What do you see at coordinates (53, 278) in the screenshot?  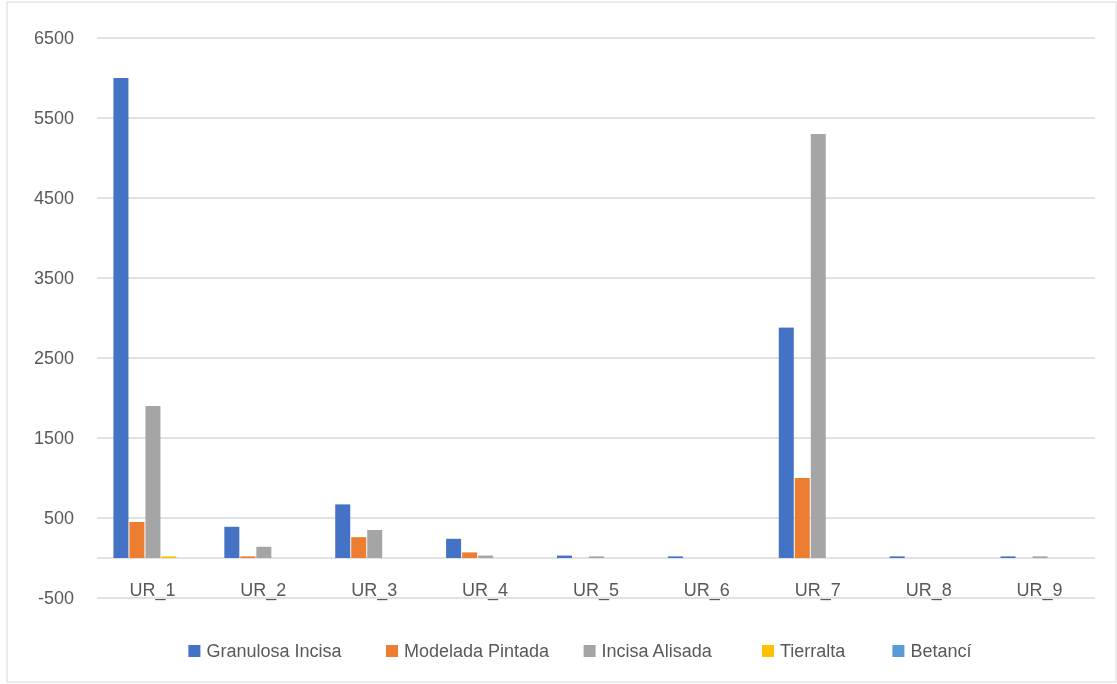 I see `y-tick-label: 3500` at bounding box center [53, 278].